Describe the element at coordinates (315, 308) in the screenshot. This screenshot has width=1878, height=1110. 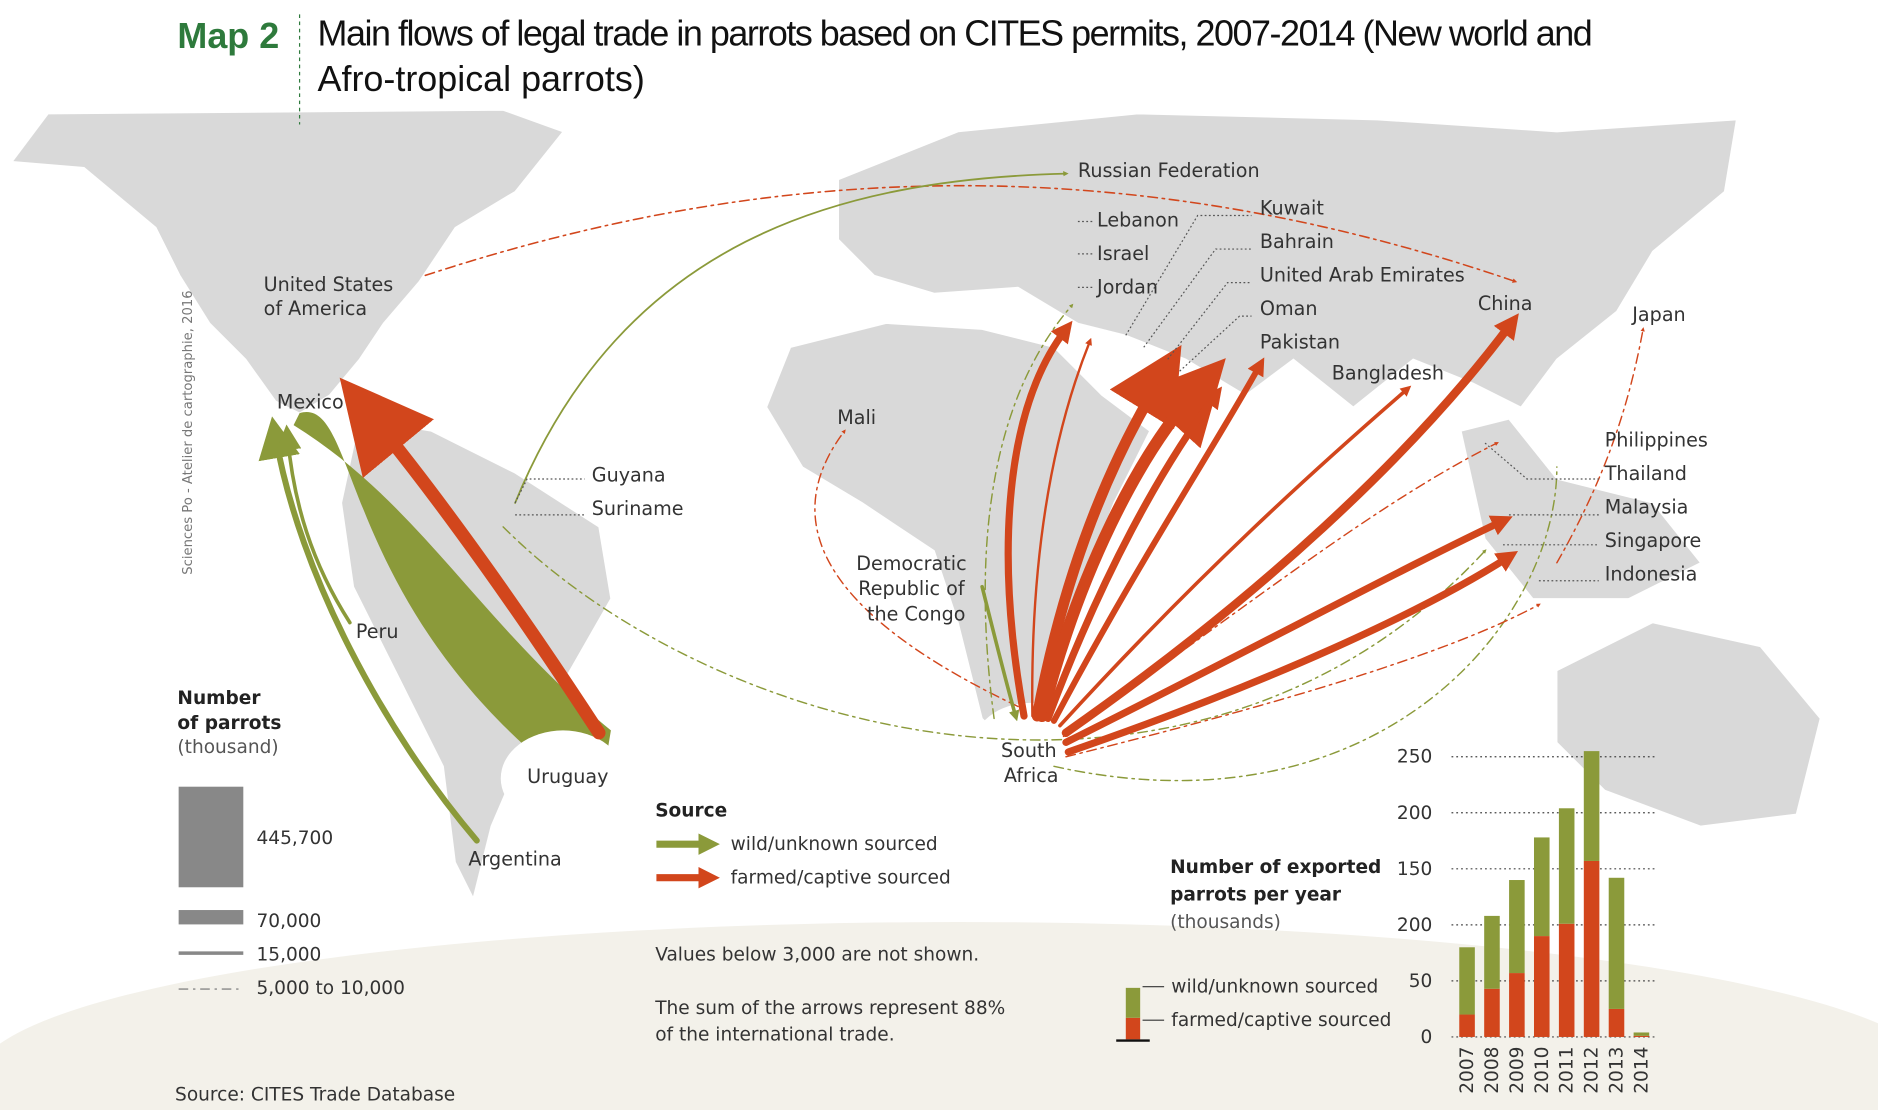
I see `place-label: of America` at that location.